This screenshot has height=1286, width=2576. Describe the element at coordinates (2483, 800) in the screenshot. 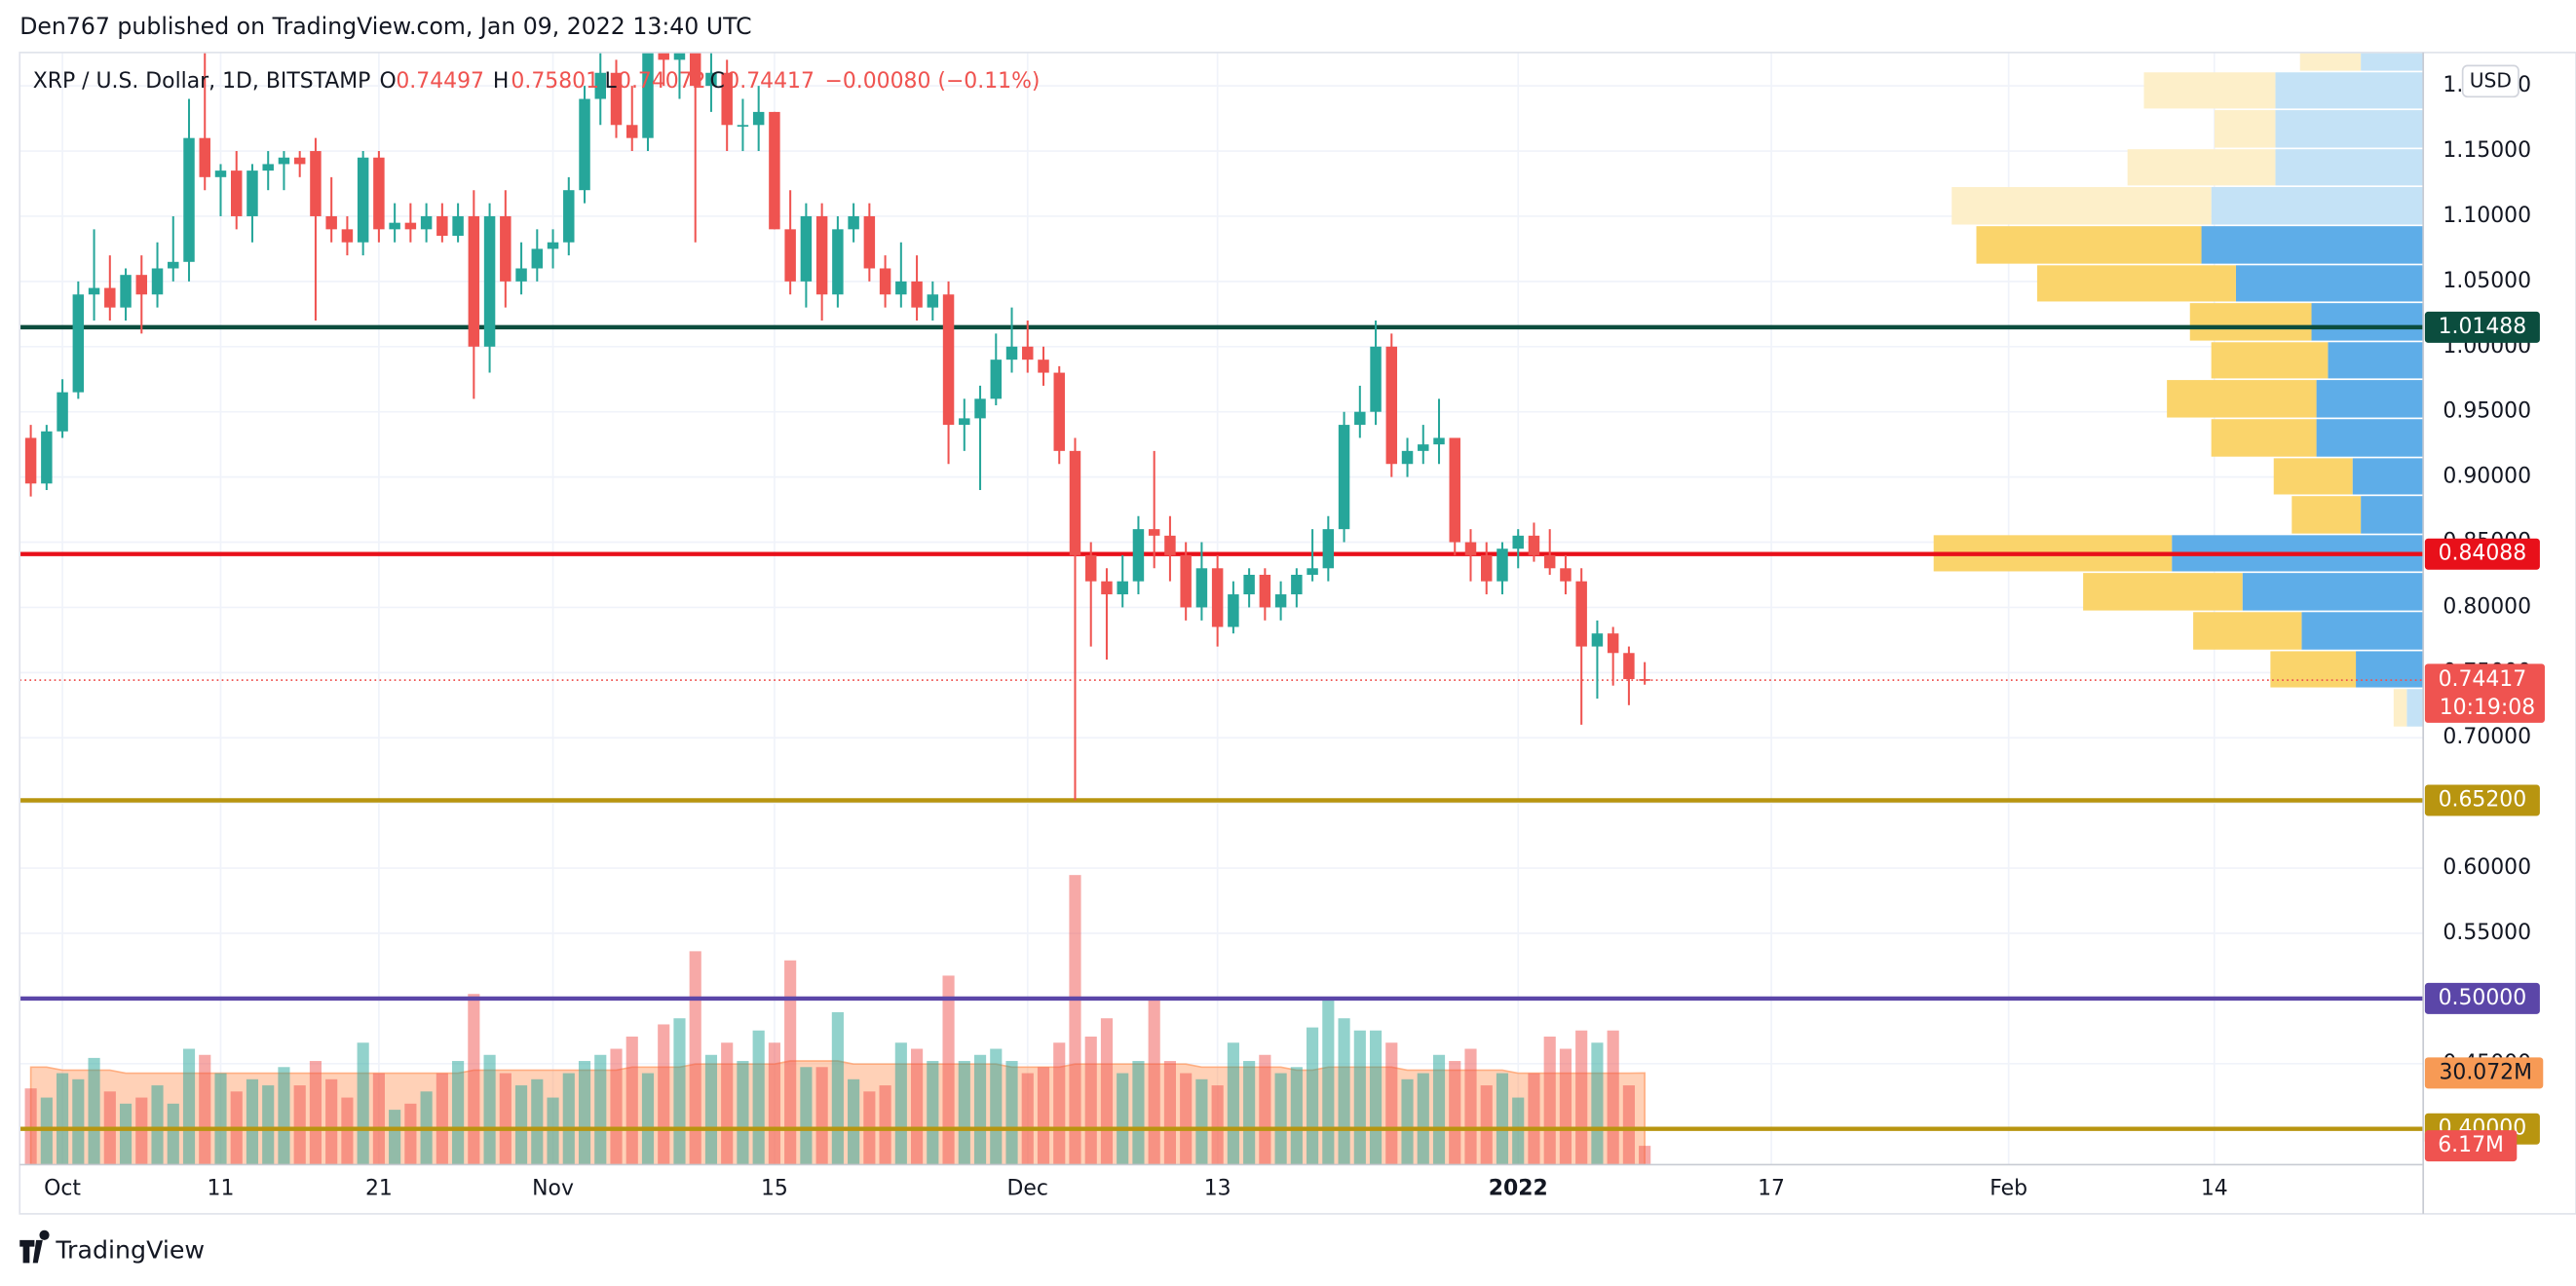

I see `level-label: 0.65200` at that location.